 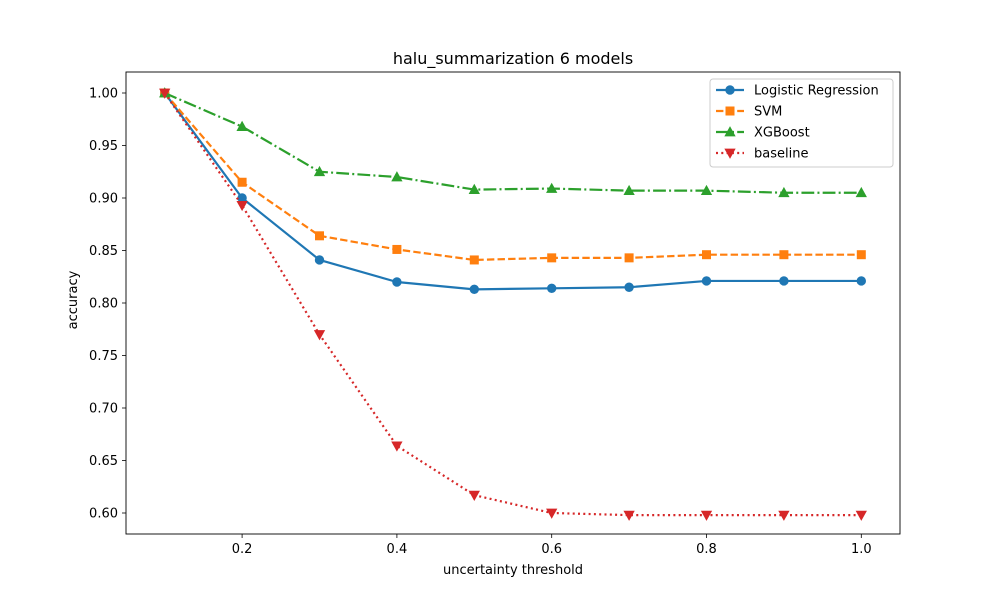 What do you see at coordinates (730, 111) in the screenshot?
I see `legend-marker-svm` at bounding box center [730, 111].